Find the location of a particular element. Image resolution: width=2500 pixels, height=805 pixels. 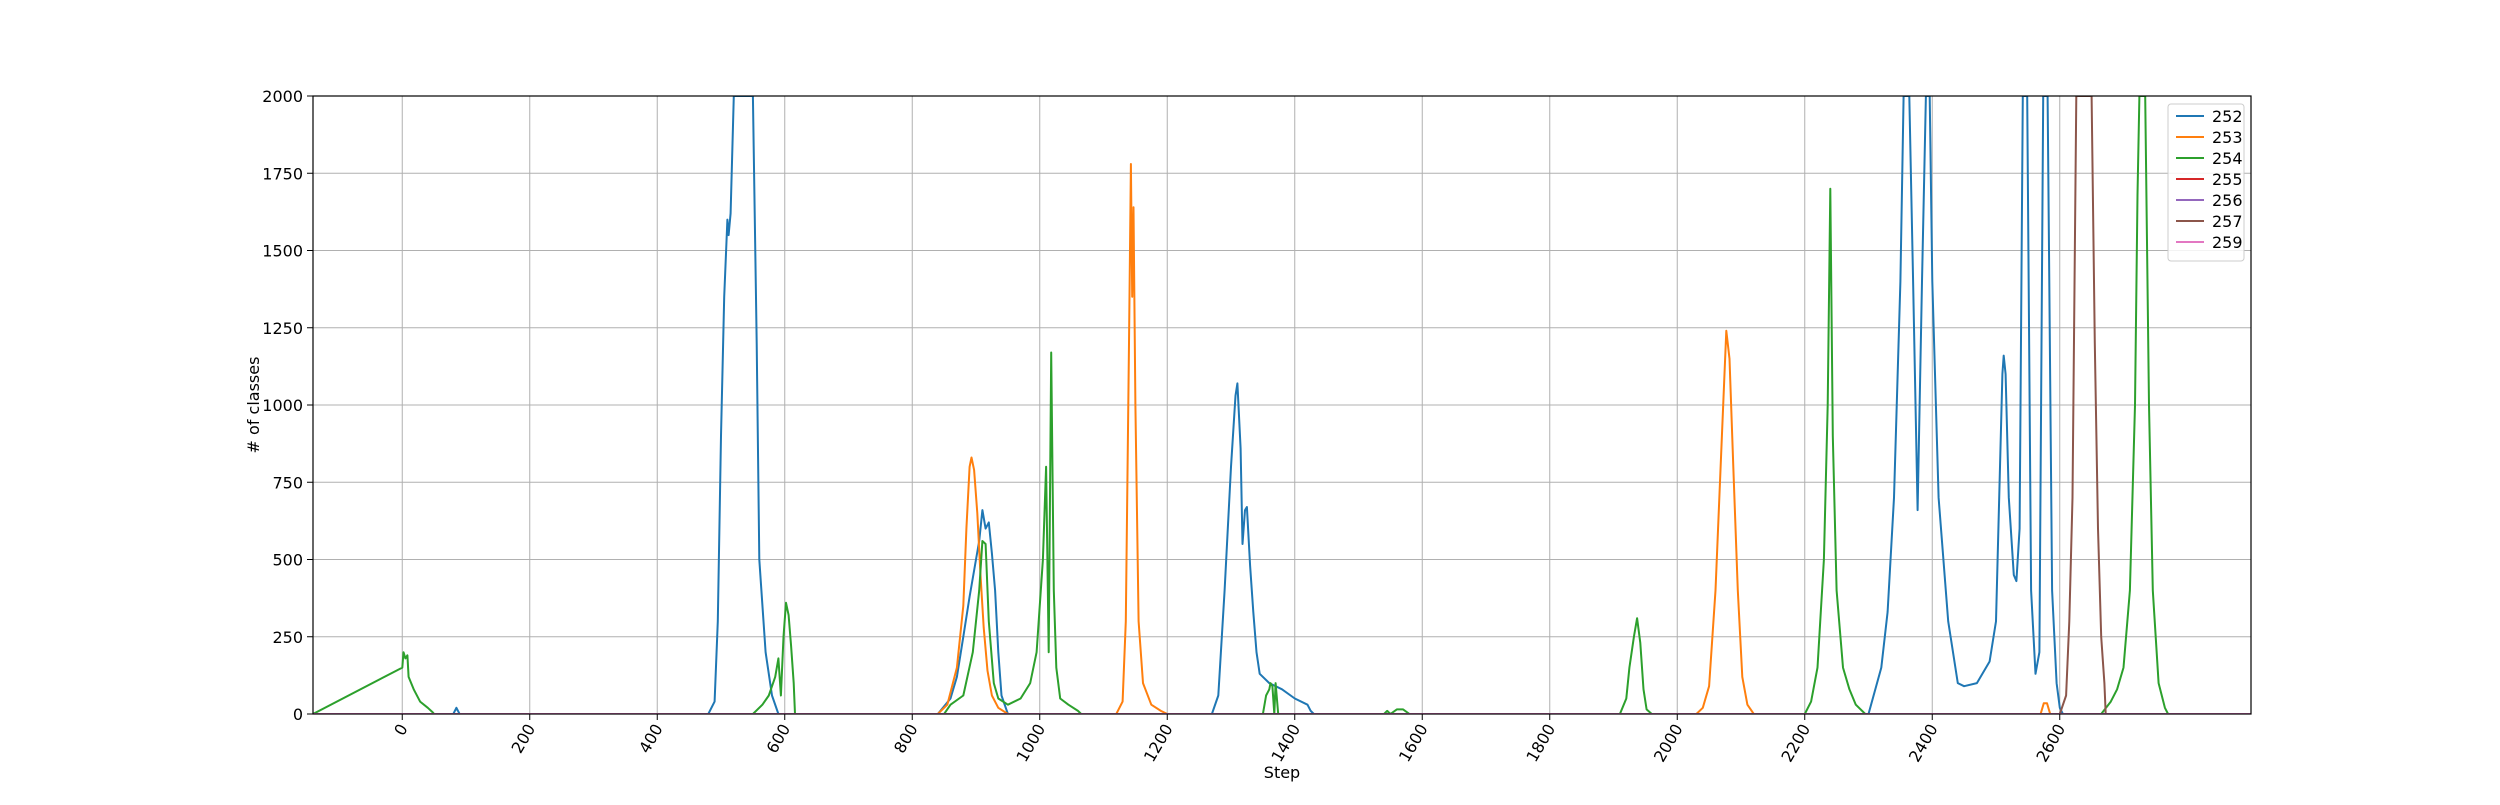

y-tick-label: 1000 is located at coordinates (282, 405).